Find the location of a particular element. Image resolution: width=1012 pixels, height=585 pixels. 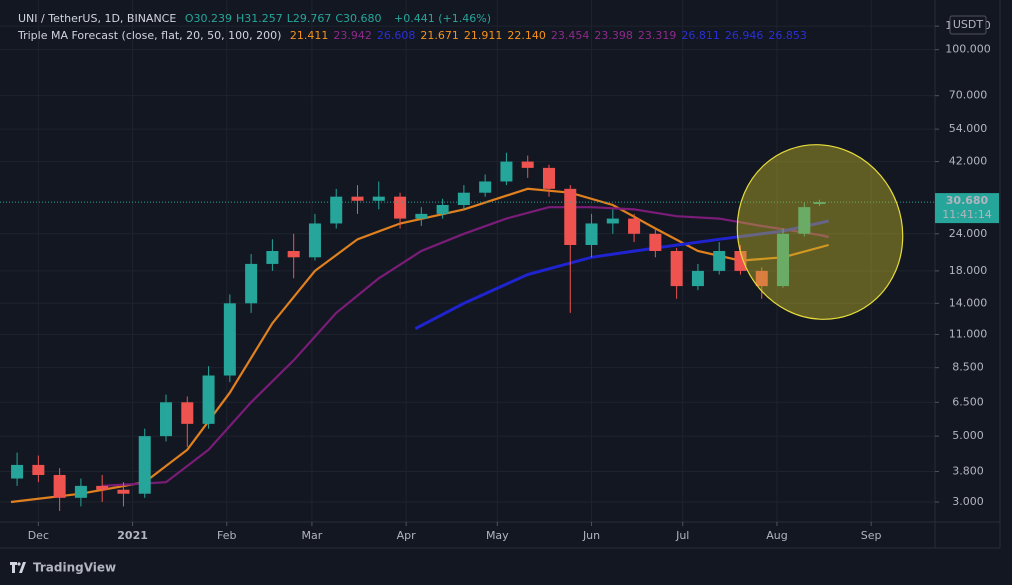

currency: USDT is located at coordinates (968, 24).